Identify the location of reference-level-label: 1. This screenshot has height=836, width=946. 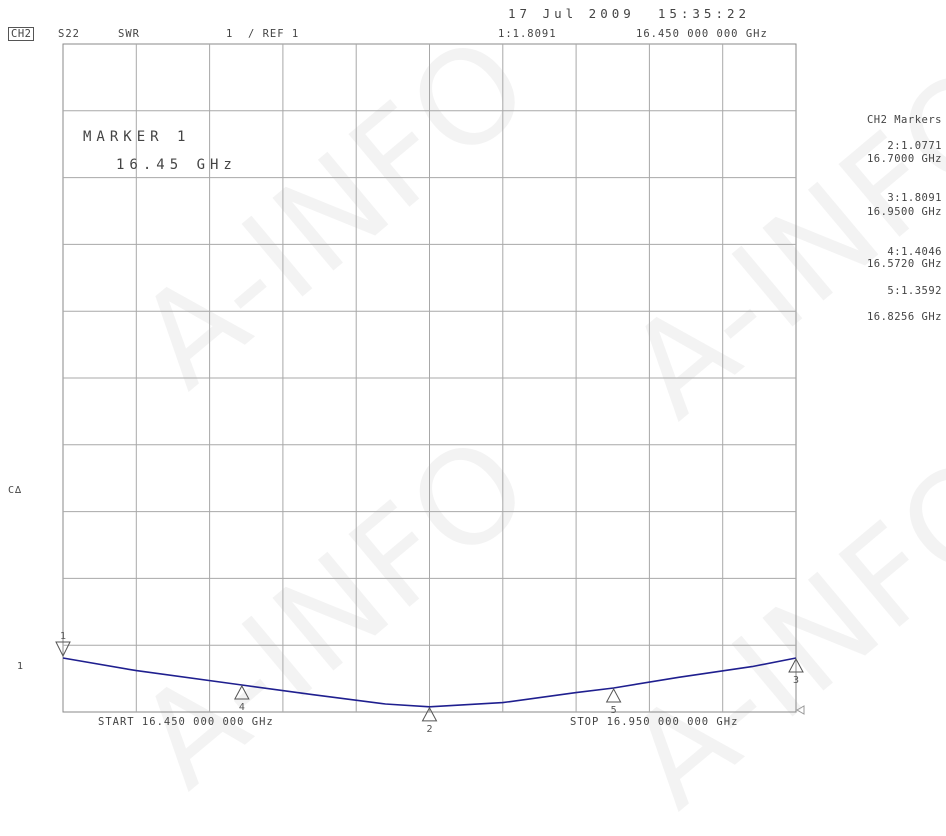
(21, 666).